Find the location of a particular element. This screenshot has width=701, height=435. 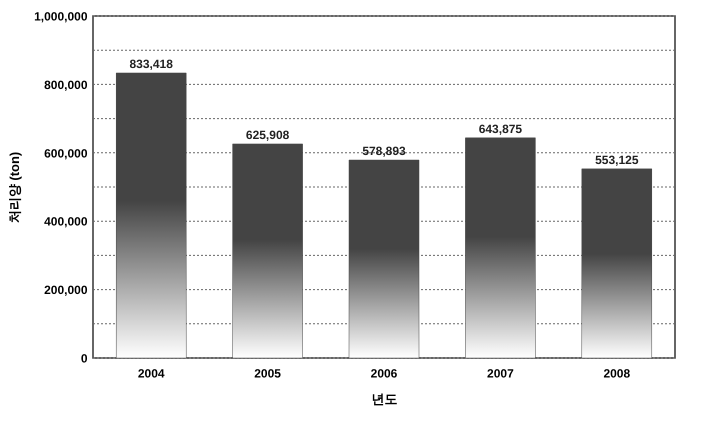

x-tick-label: 2006 is located at coordinates (384, 373).